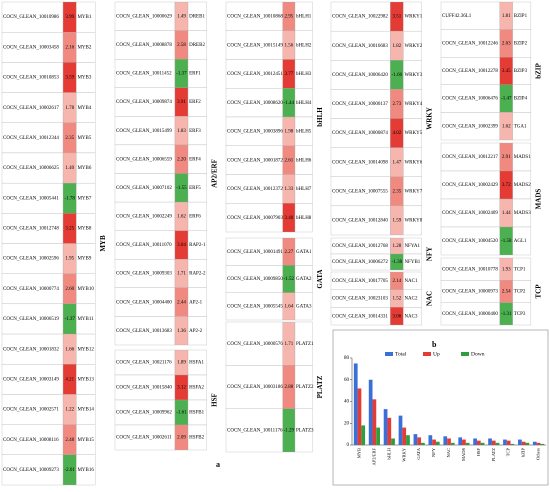 The width and height of the screenshot is (550, 492). Describe the element at coordinates (31, 17) in the screenshot. I see `gene-id: COCN_GLEAN_10010986` at that location.